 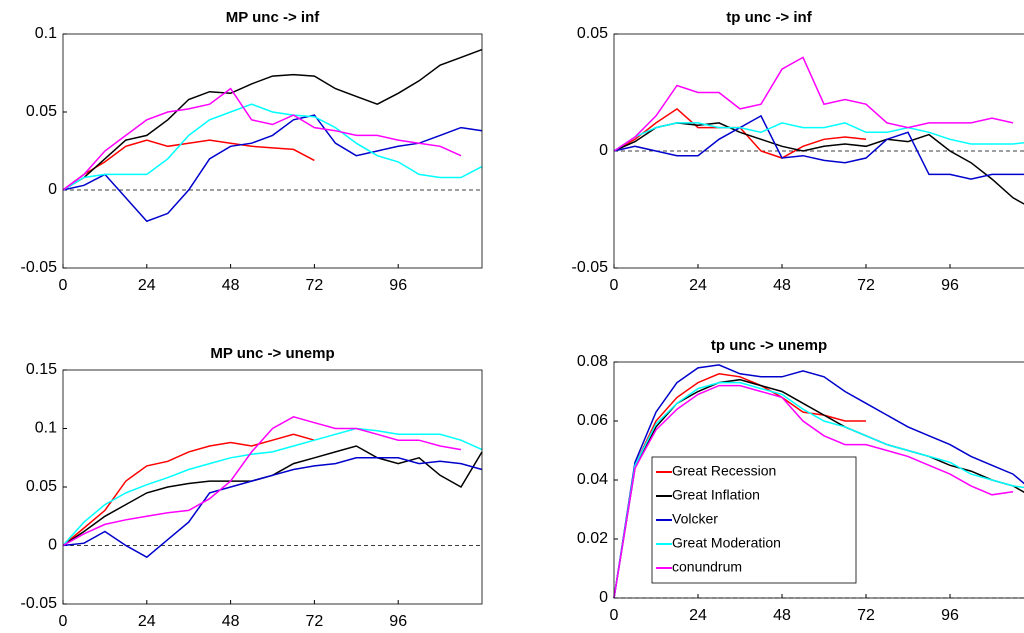 What do you see at coordinates (695, 519) in the screenshot?
I see `legend-label: Volcker` at bounding box center [695, 519].